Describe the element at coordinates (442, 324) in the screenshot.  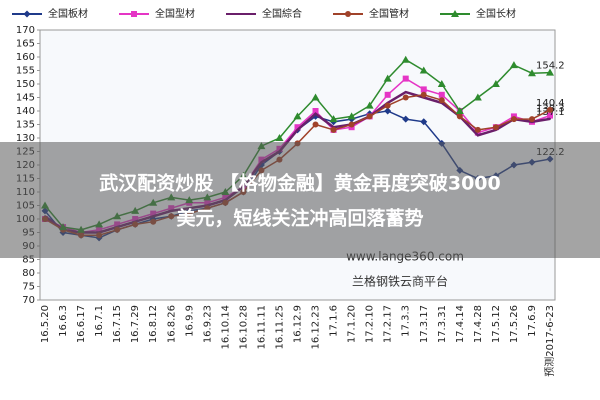
I see `x-tick-label: 17.3.31` at that location.